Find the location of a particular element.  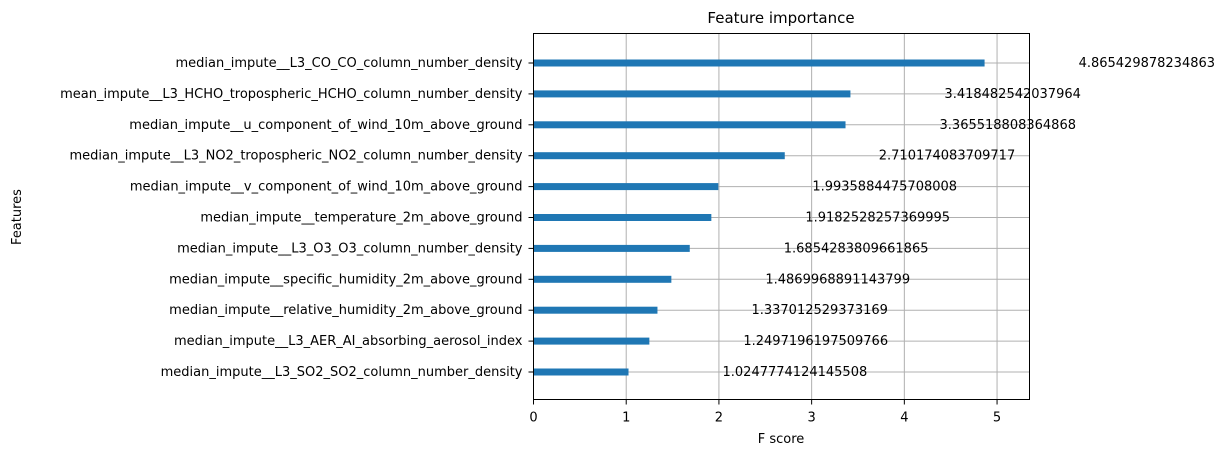

x-tick-label: 0 is located at coordinates (533, 418).